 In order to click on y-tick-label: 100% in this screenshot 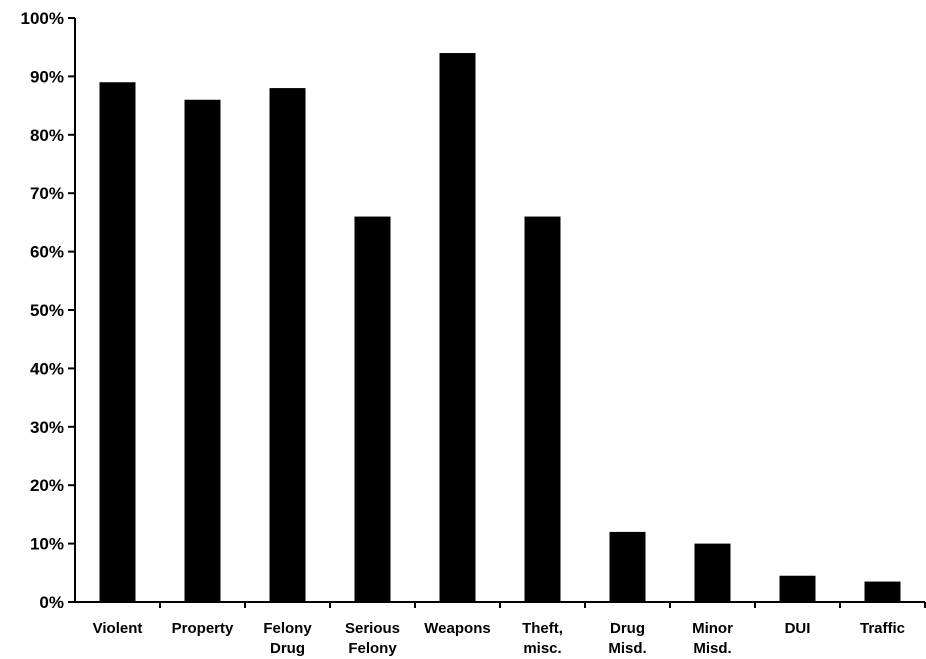, I will do `click(42, 18)`.